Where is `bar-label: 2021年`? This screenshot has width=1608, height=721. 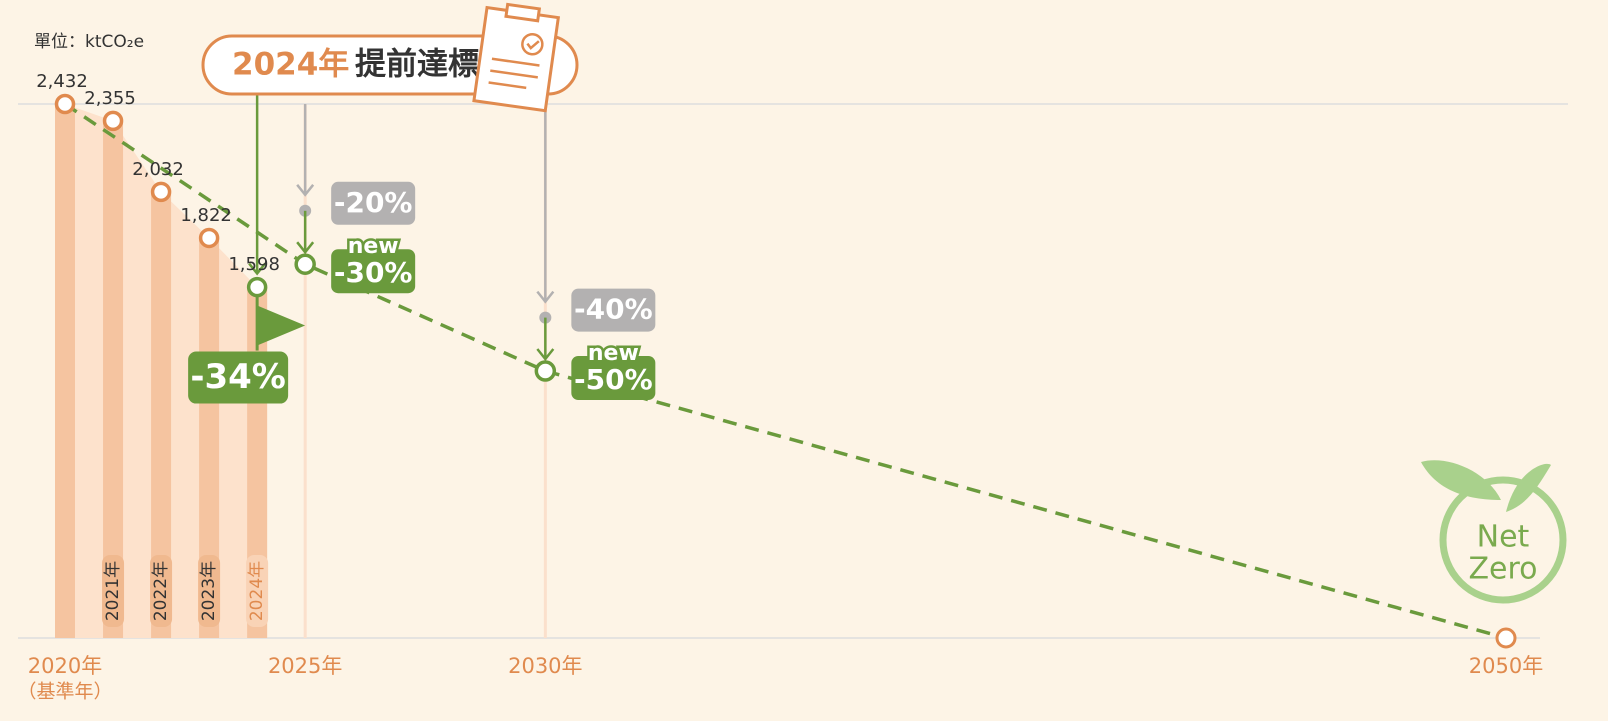 bar-label: 2021年 is located at coordinates (113, 591).